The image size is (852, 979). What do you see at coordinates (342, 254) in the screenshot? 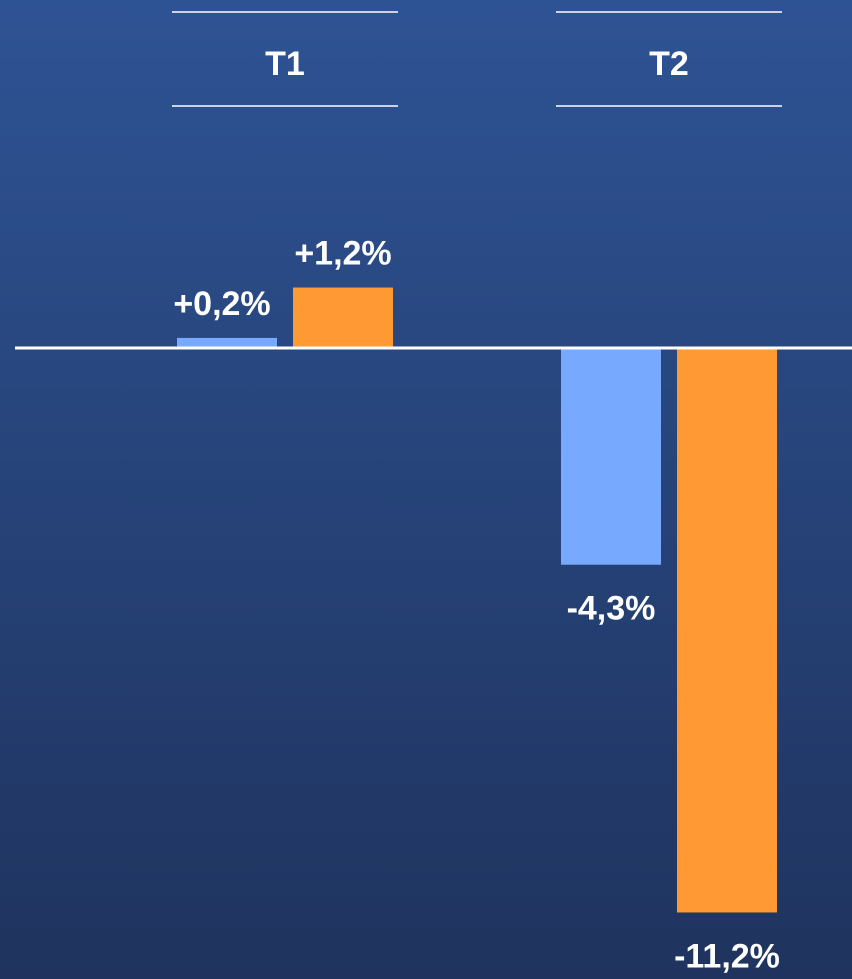
I see `value-label: +1,2%` at bounding box center [342, 254].